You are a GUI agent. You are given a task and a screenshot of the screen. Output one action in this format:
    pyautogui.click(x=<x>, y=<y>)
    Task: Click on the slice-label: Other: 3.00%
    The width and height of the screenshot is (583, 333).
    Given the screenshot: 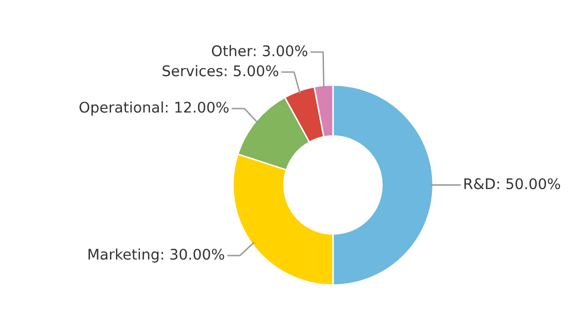 What is the action you would take?
    pyautogui.click(x=260, y=50)
    